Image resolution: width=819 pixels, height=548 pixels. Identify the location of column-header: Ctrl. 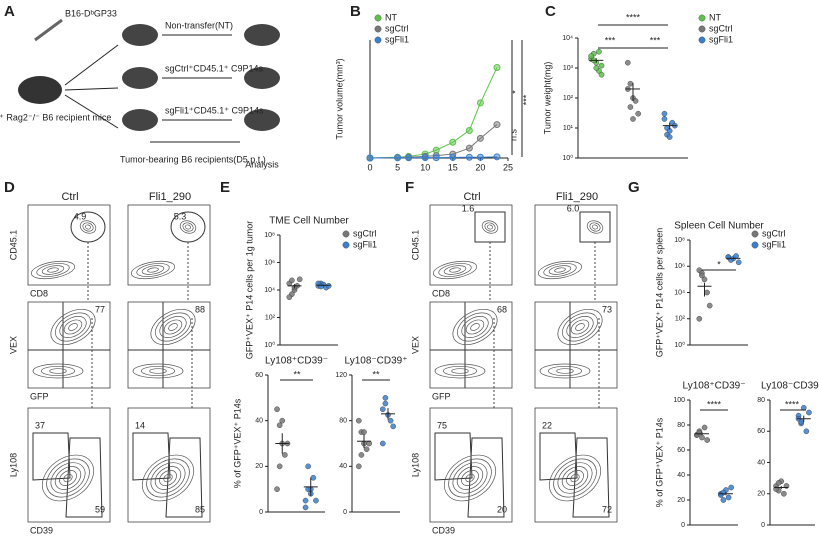
(471, 197).